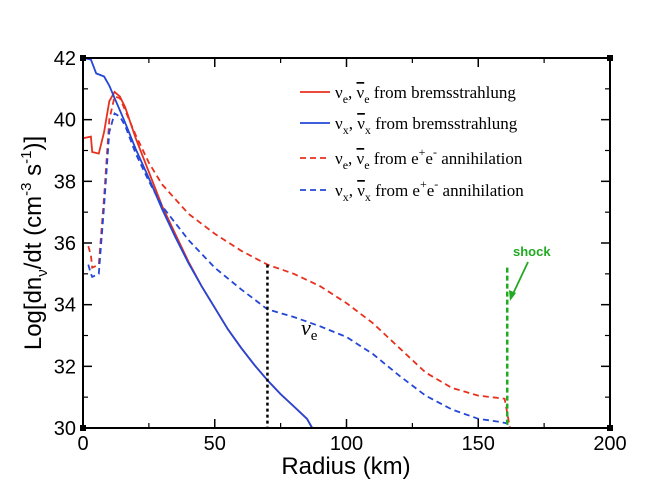 This screenshot has width=664, height=498. What do you see at coordinates (429, 158) in the screenshot?
I see `legend-label-3: νe, νe from e+e- annihilation` at bounding box center [429, 158].